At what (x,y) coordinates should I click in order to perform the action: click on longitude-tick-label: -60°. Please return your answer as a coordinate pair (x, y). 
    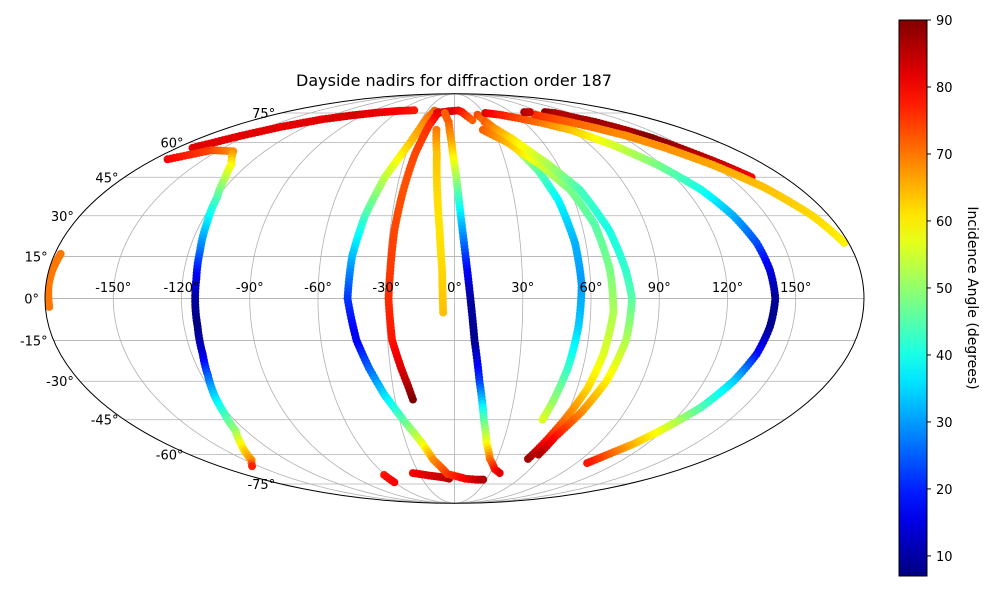
    Looking at the image, I should click on (318, 288).